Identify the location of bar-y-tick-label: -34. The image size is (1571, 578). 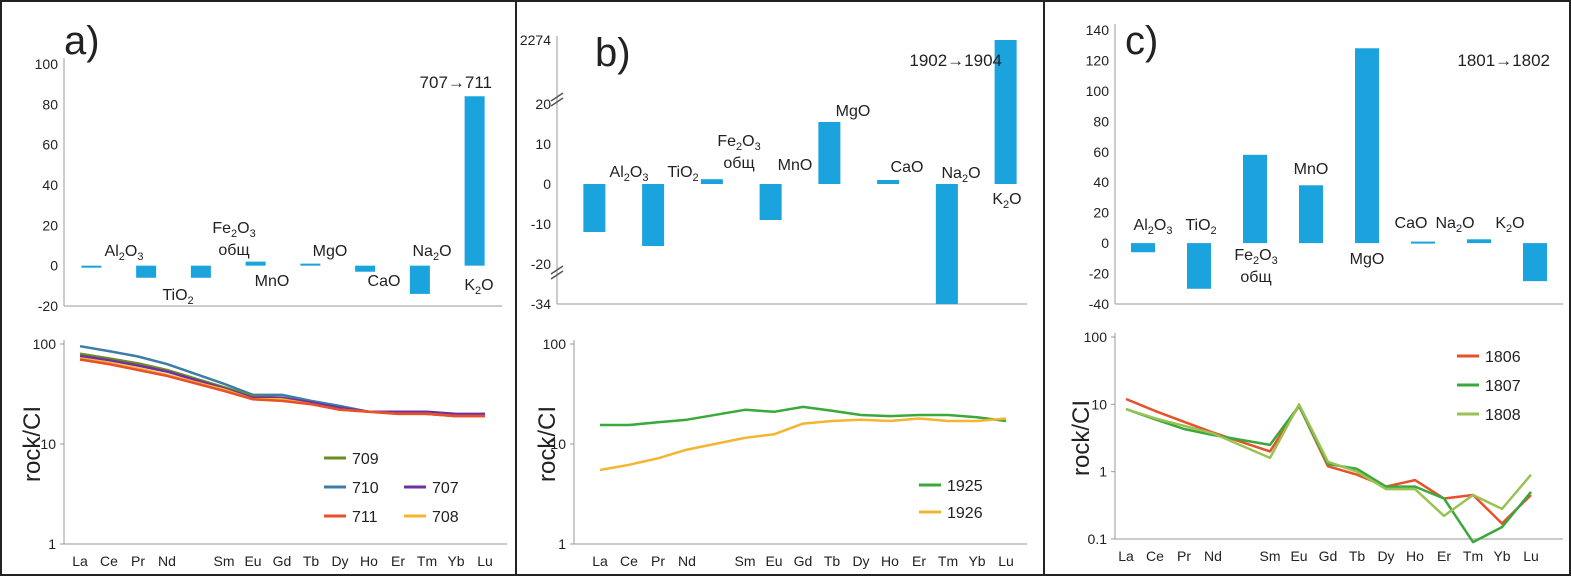
(541, 304).